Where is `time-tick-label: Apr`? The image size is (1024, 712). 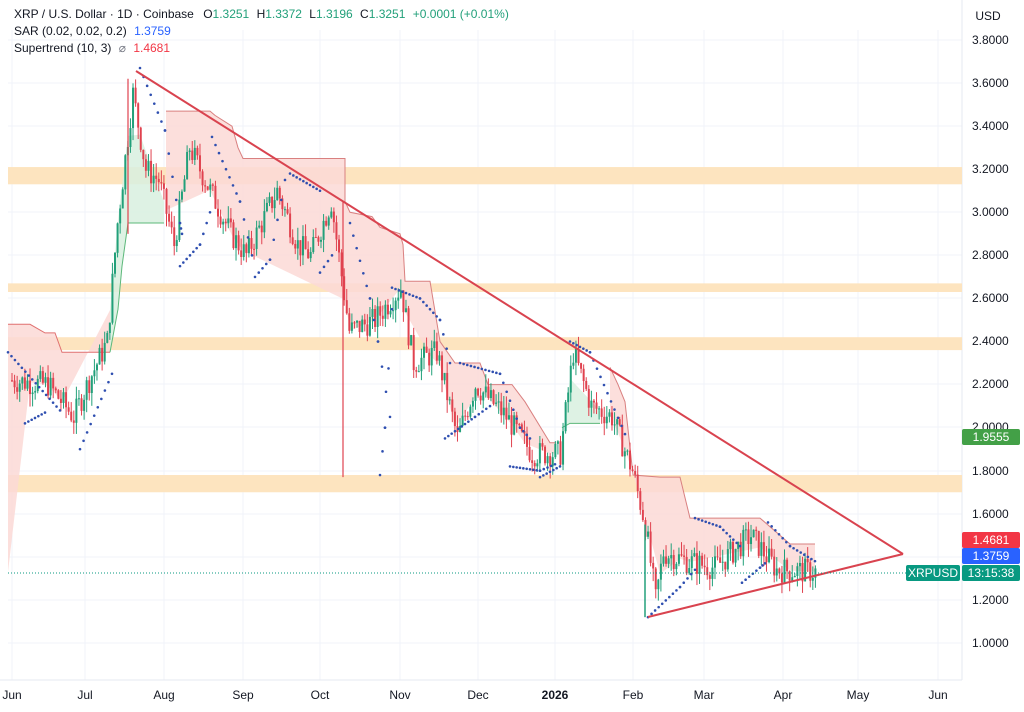
time-tick-label: Apr is located at coordinates (783, 695).